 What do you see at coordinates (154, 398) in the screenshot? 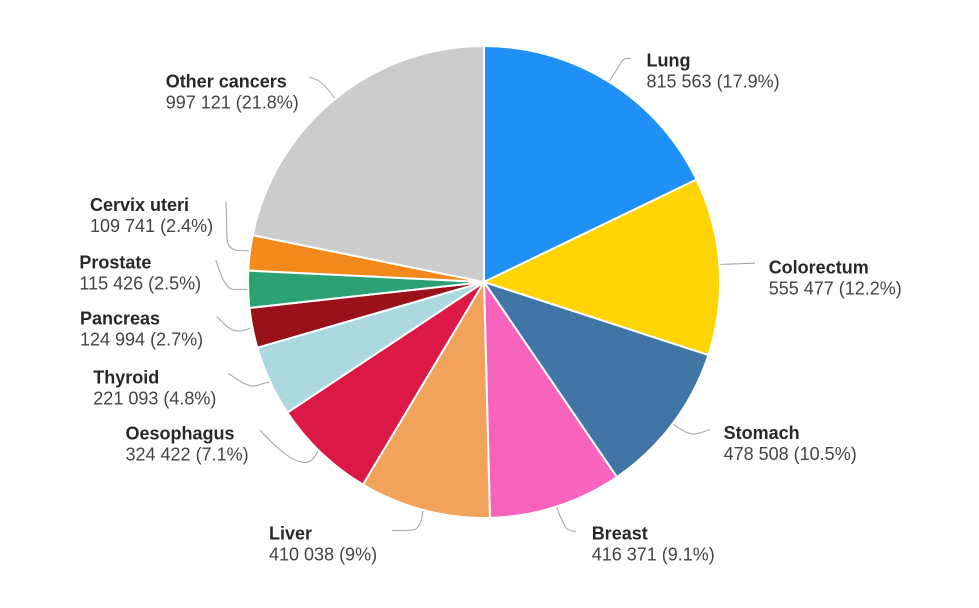
I see `svg-text: 221 093 (4.8%)` at bounding box center [154, 398].